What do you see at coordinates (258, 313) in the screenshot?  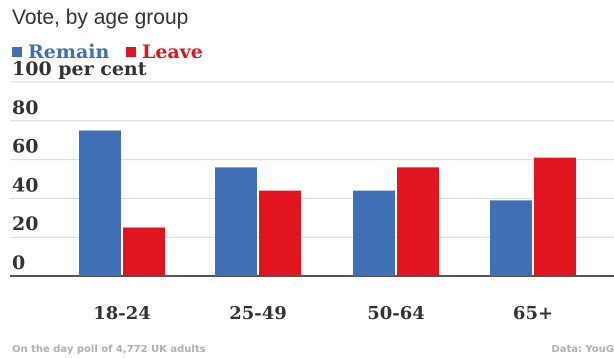 I see `x-tick-label: 25-49` at bounding box center [258, 313].